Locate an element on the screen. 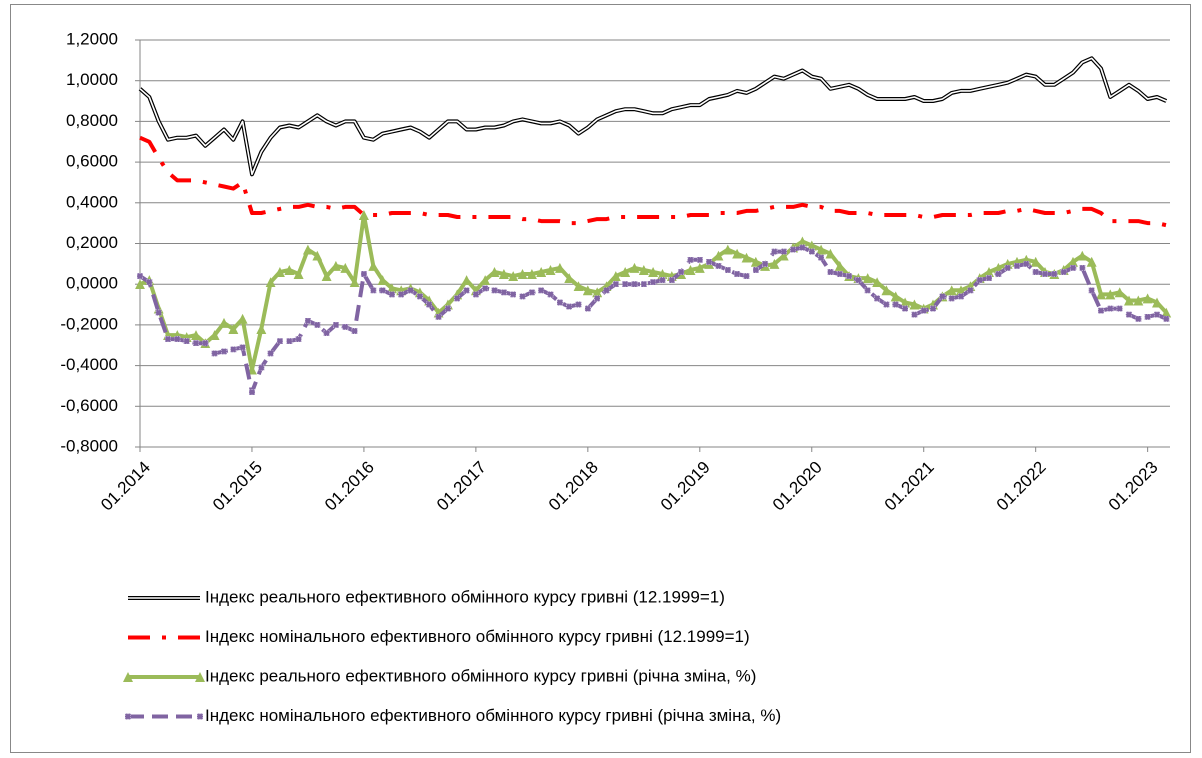 This screenshot has width=1202, height=758. y-tick-label: -0,4000 is located at coordinates (89, 364).